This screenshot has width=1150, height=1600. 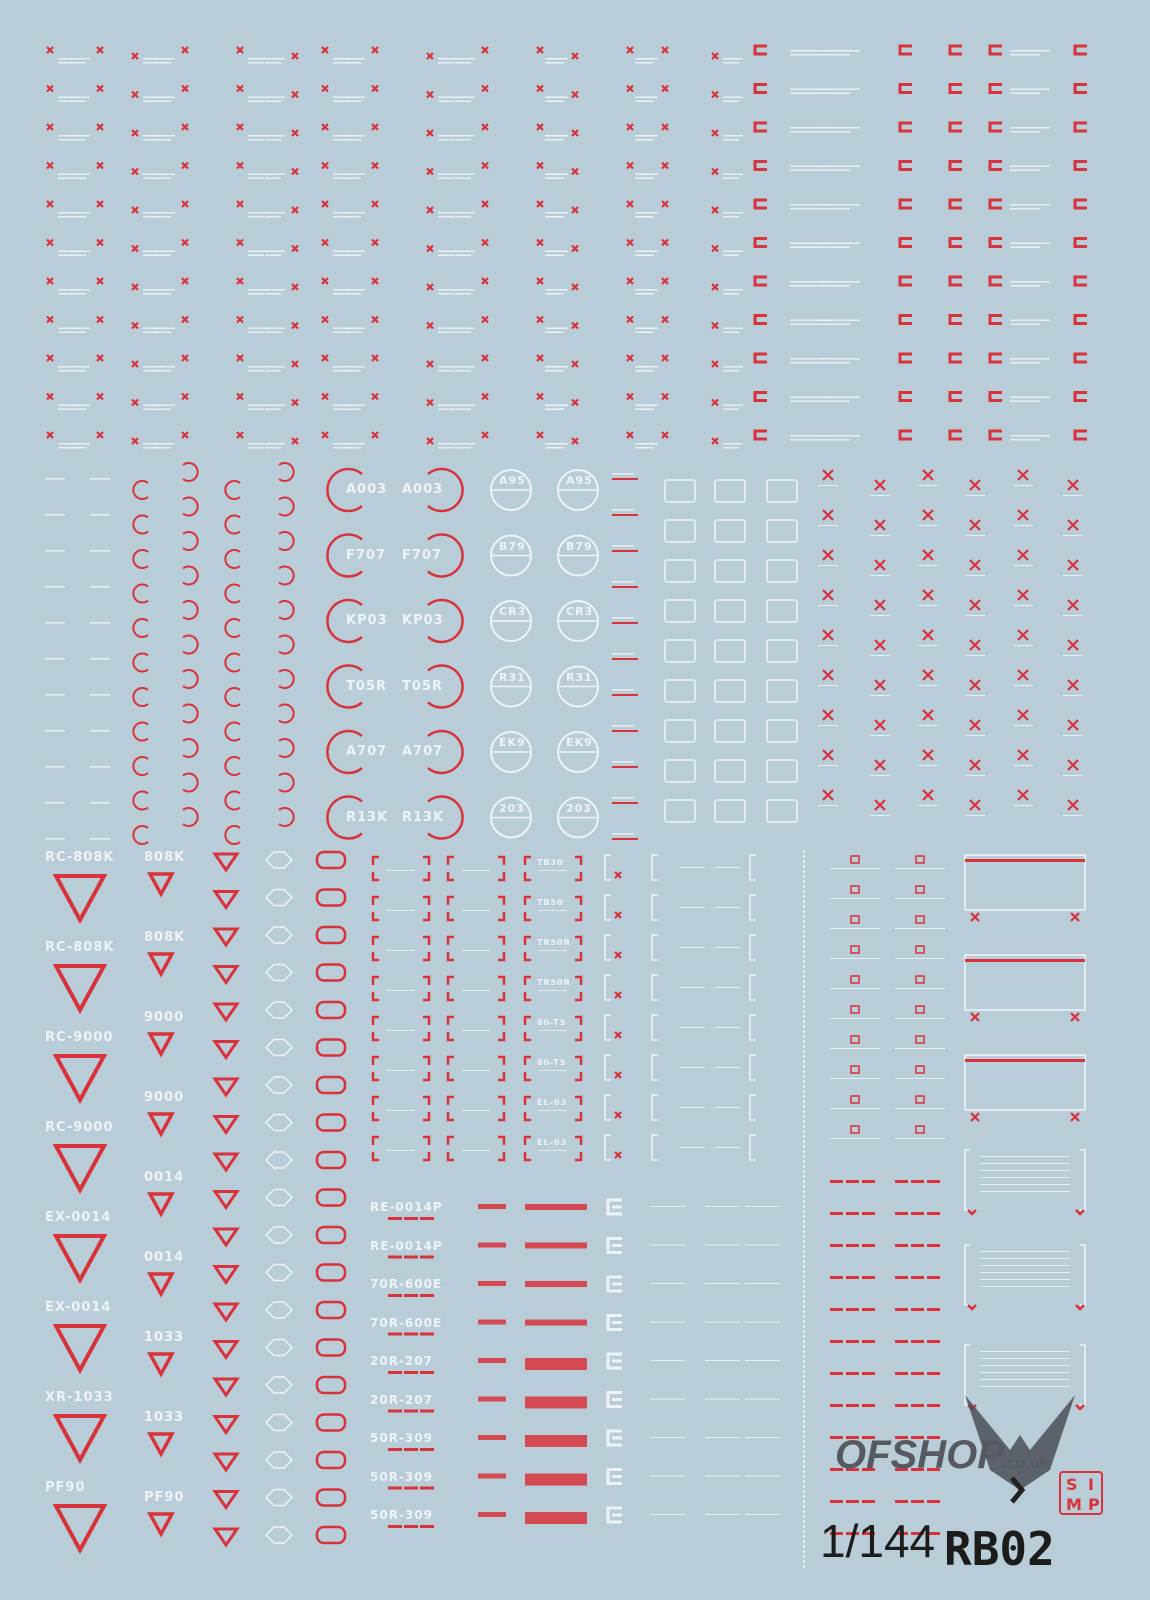 I want to click on red-square-mark, so click(x=855, y=1009).